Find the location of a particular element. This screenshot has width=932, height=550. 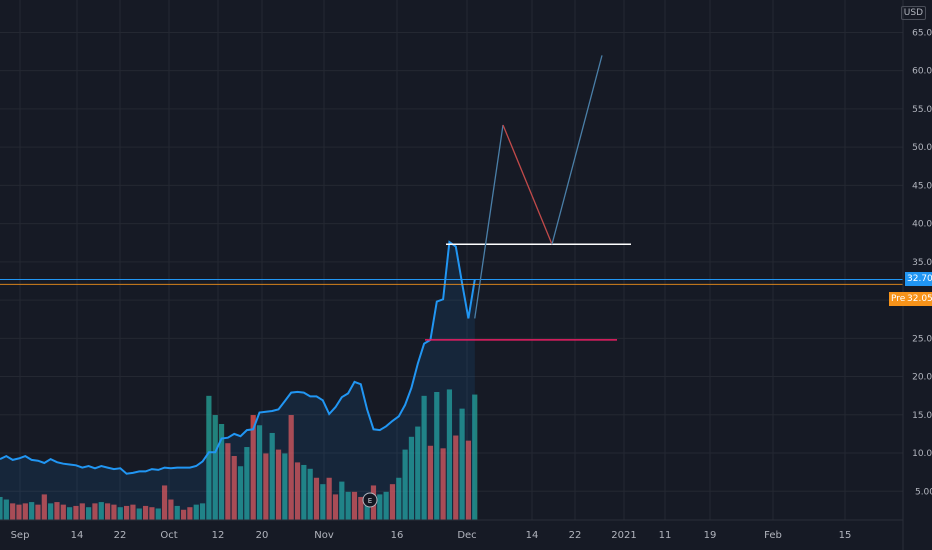

earnings-marker: E is located at coordinates (370, 500).